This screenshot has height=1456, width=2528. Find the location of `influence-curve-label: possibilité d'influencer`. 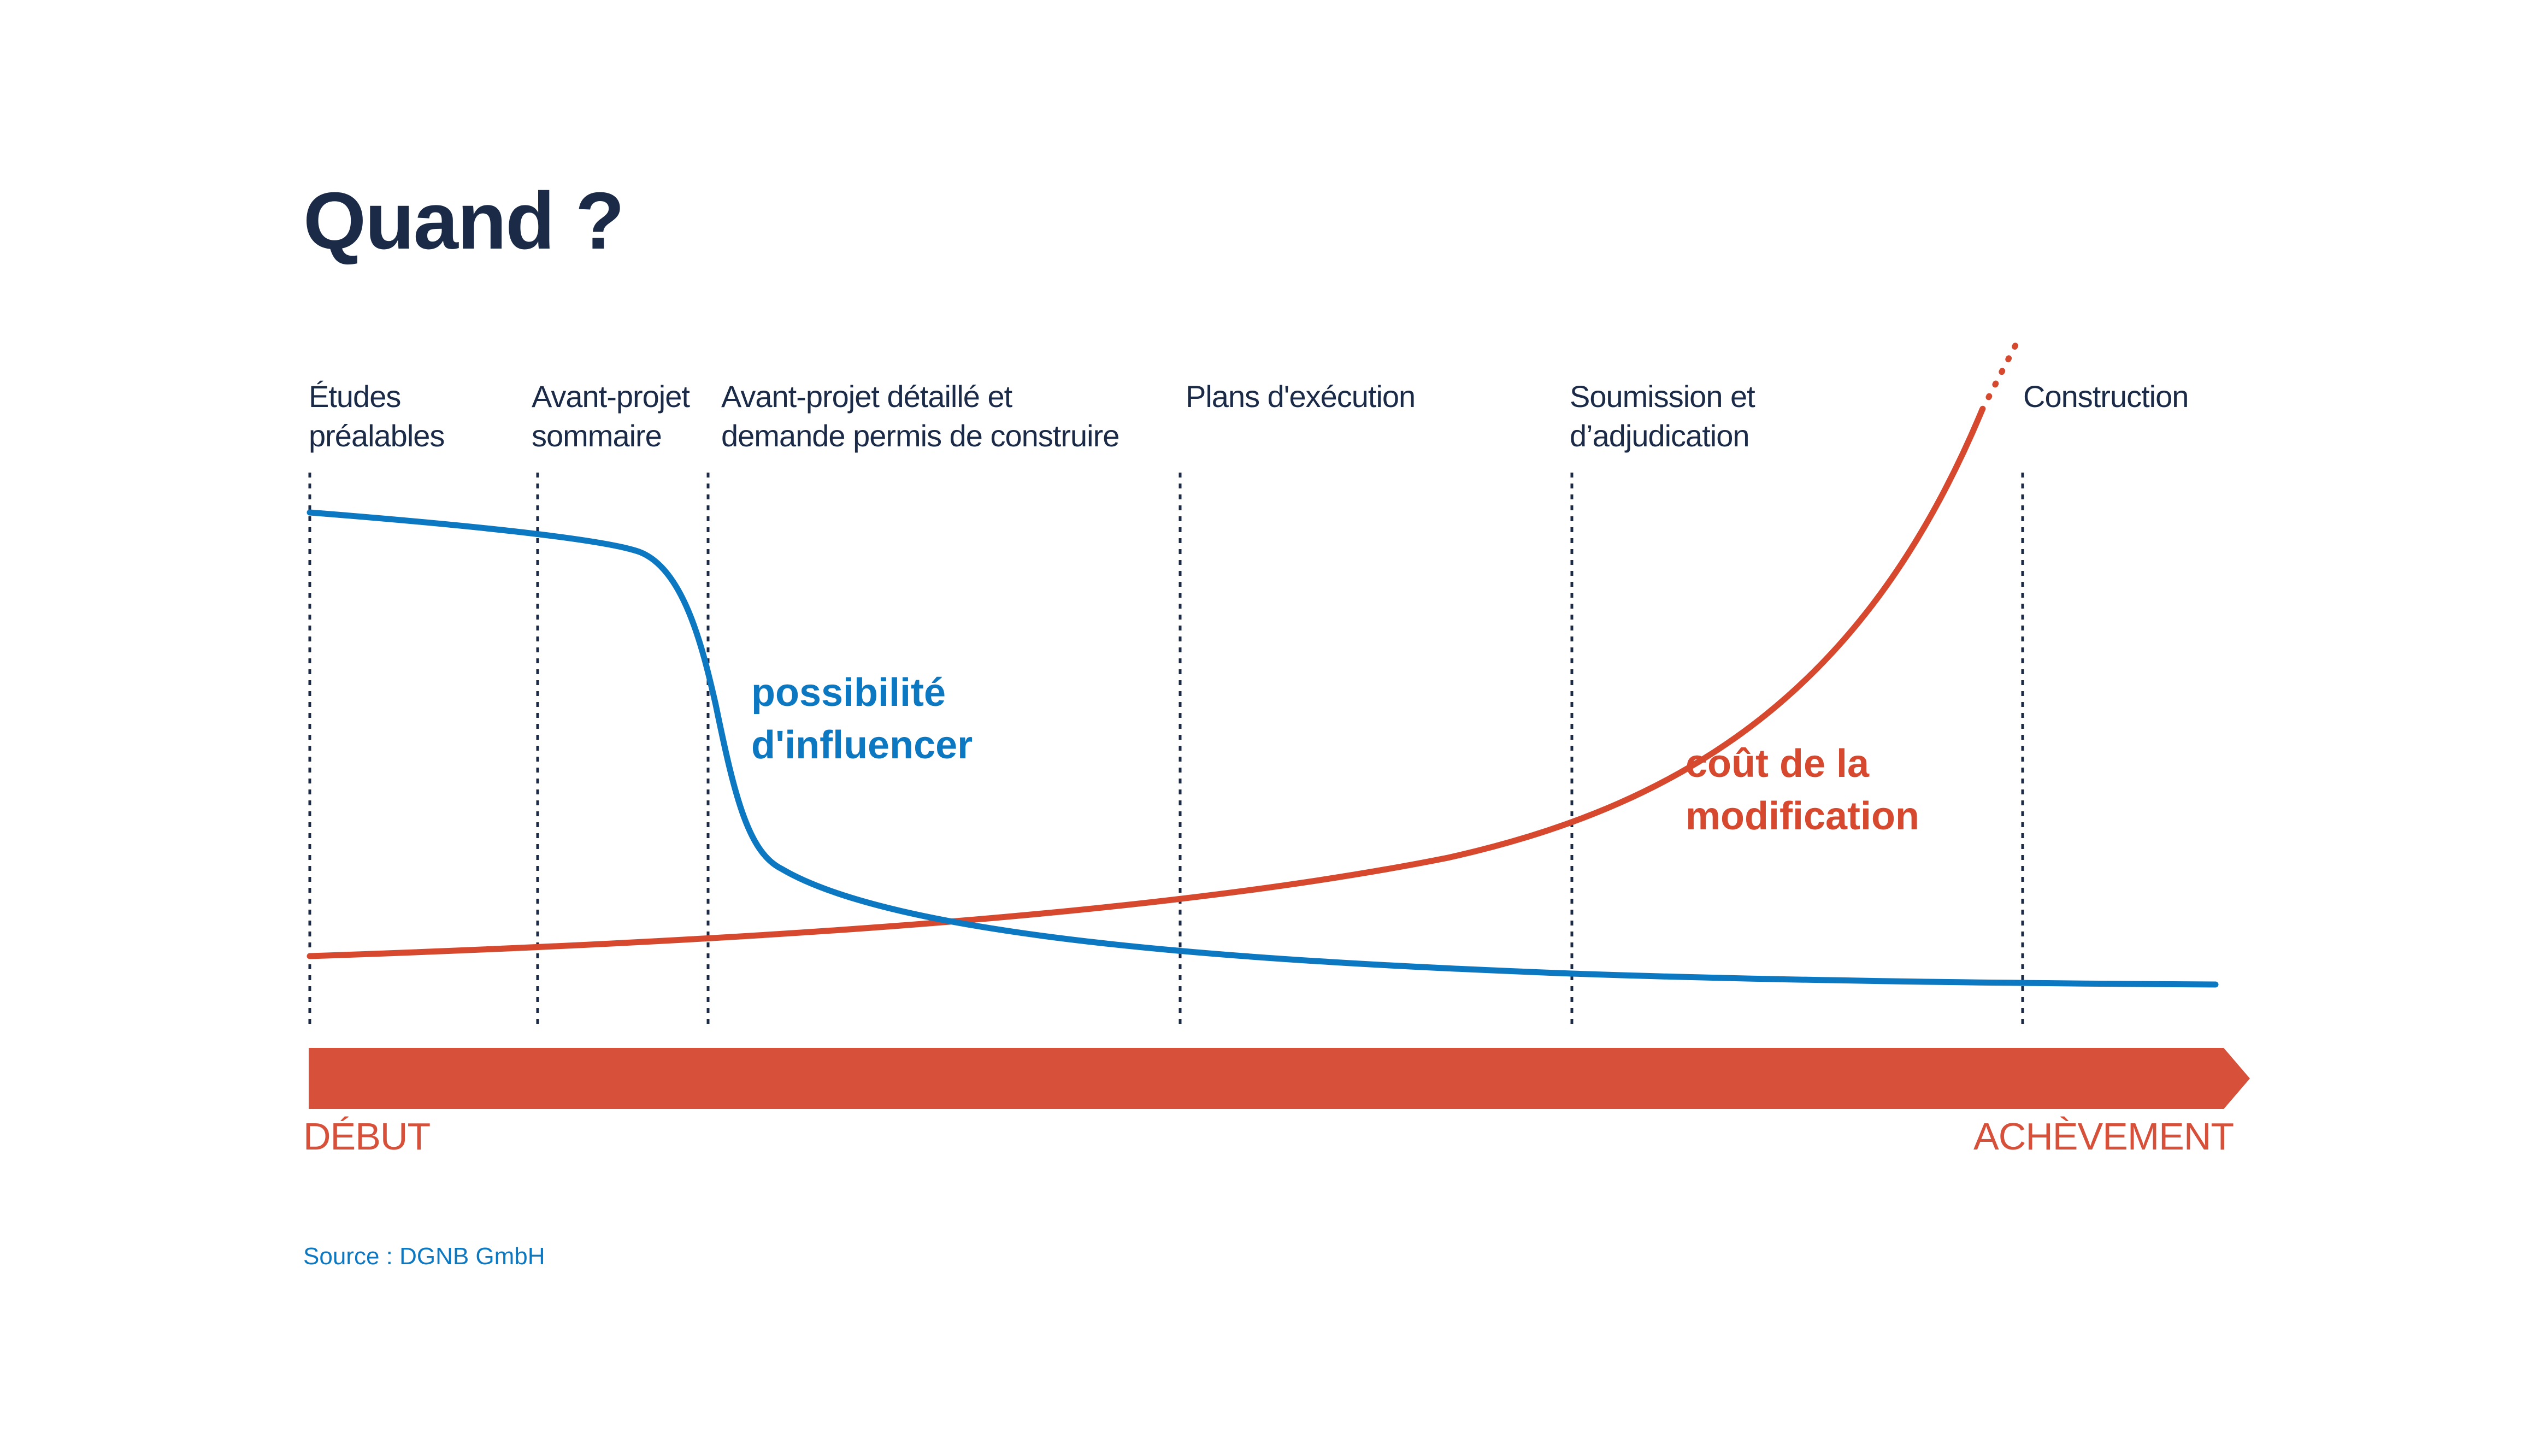

influence-curve-label: possibilité d'influencer is located at coordinates (862, 719).